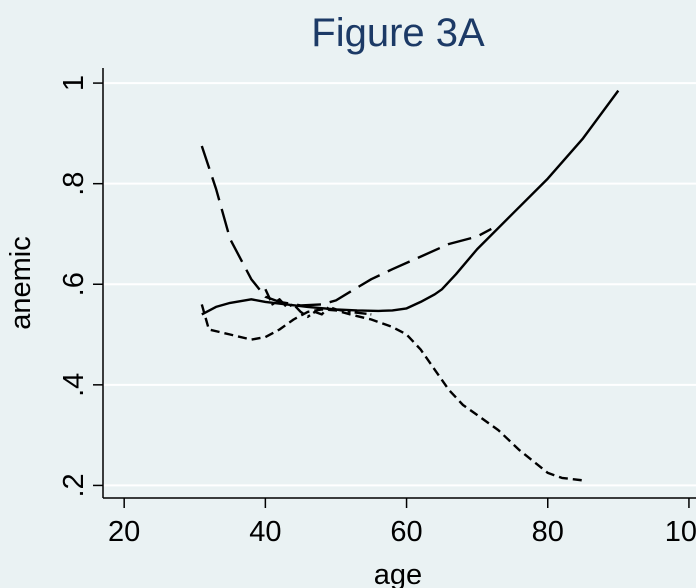 The width and height of the screenshot is (696, 588). I want to click on x-tick-label: 40, so click(265, 532).